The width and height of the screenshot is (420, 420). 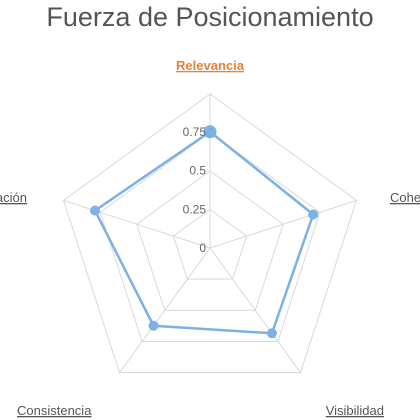 I want to click on data-point-coherencia, so click(x=313, y=214).